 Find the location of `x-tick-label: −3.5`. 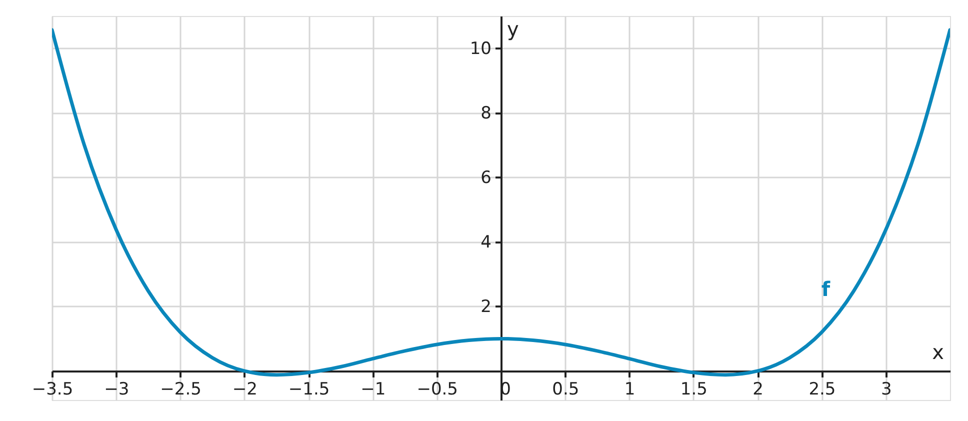

x-tick-label: −3.5 is located at coordinates (53, 389).